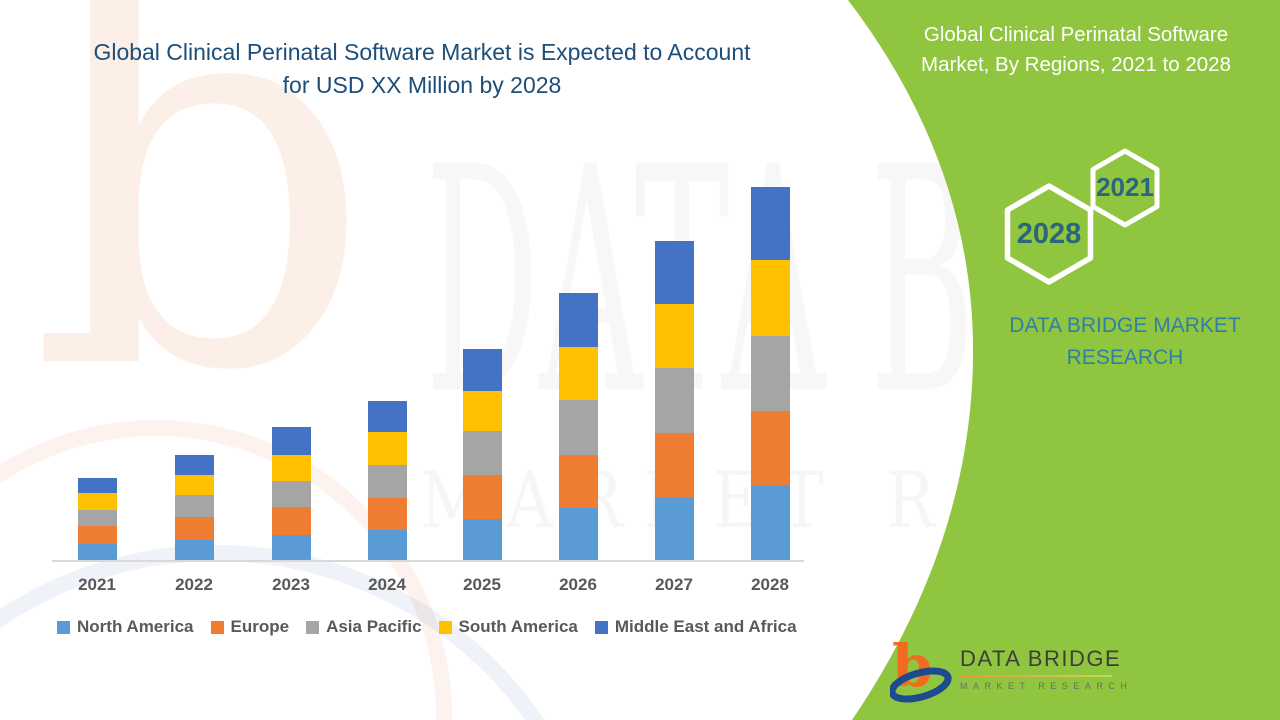 The width and height of the screenshot is (1280, 720). I want to click on company-logo-b-icon: b, so click(921, 668).